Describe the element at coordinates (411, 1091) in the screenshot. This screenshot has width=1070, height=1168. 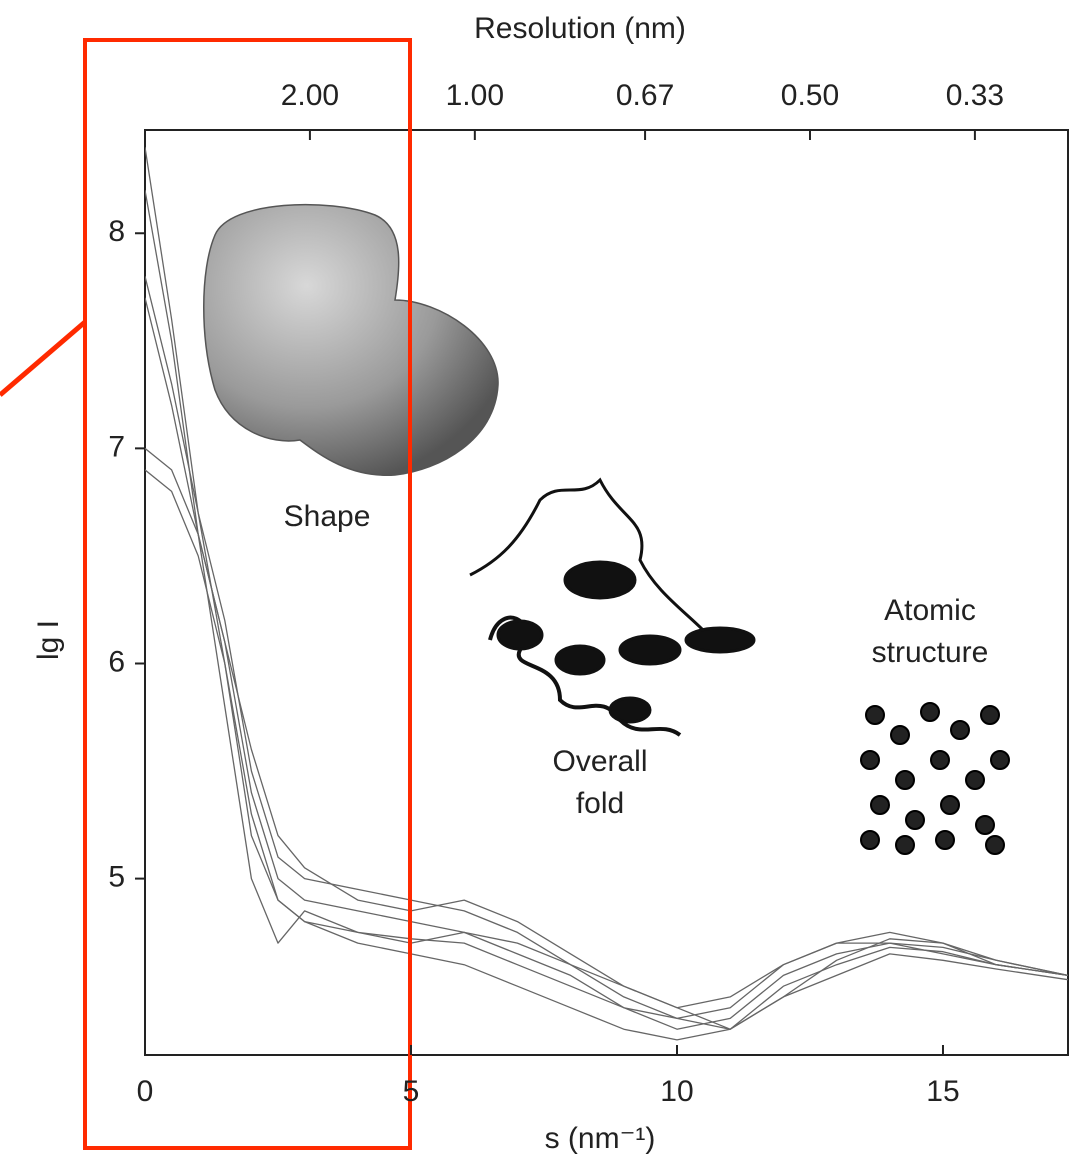
I see `x-tick-label: 5` at that location.